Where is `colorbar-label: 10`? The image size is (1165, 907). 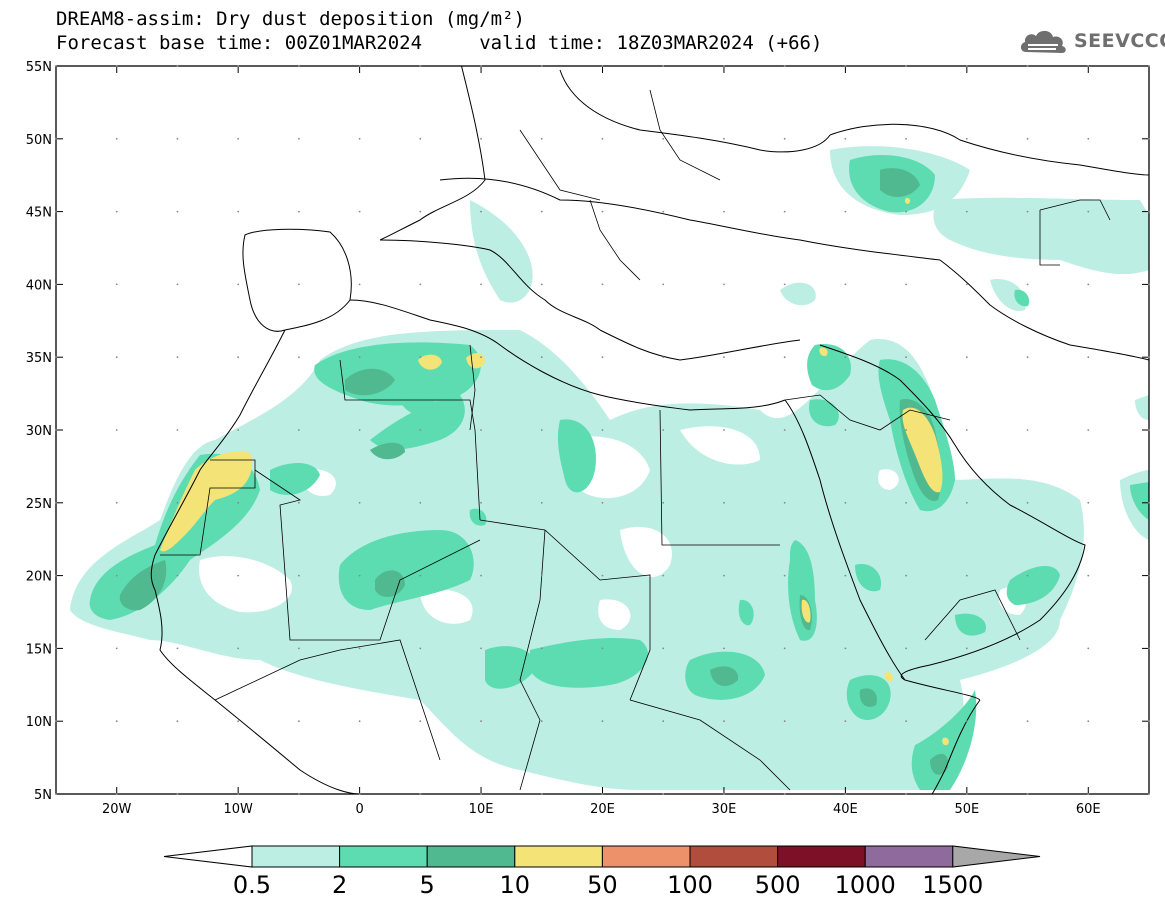
colorbar-label: 10 is located at coordinates (515, 885).